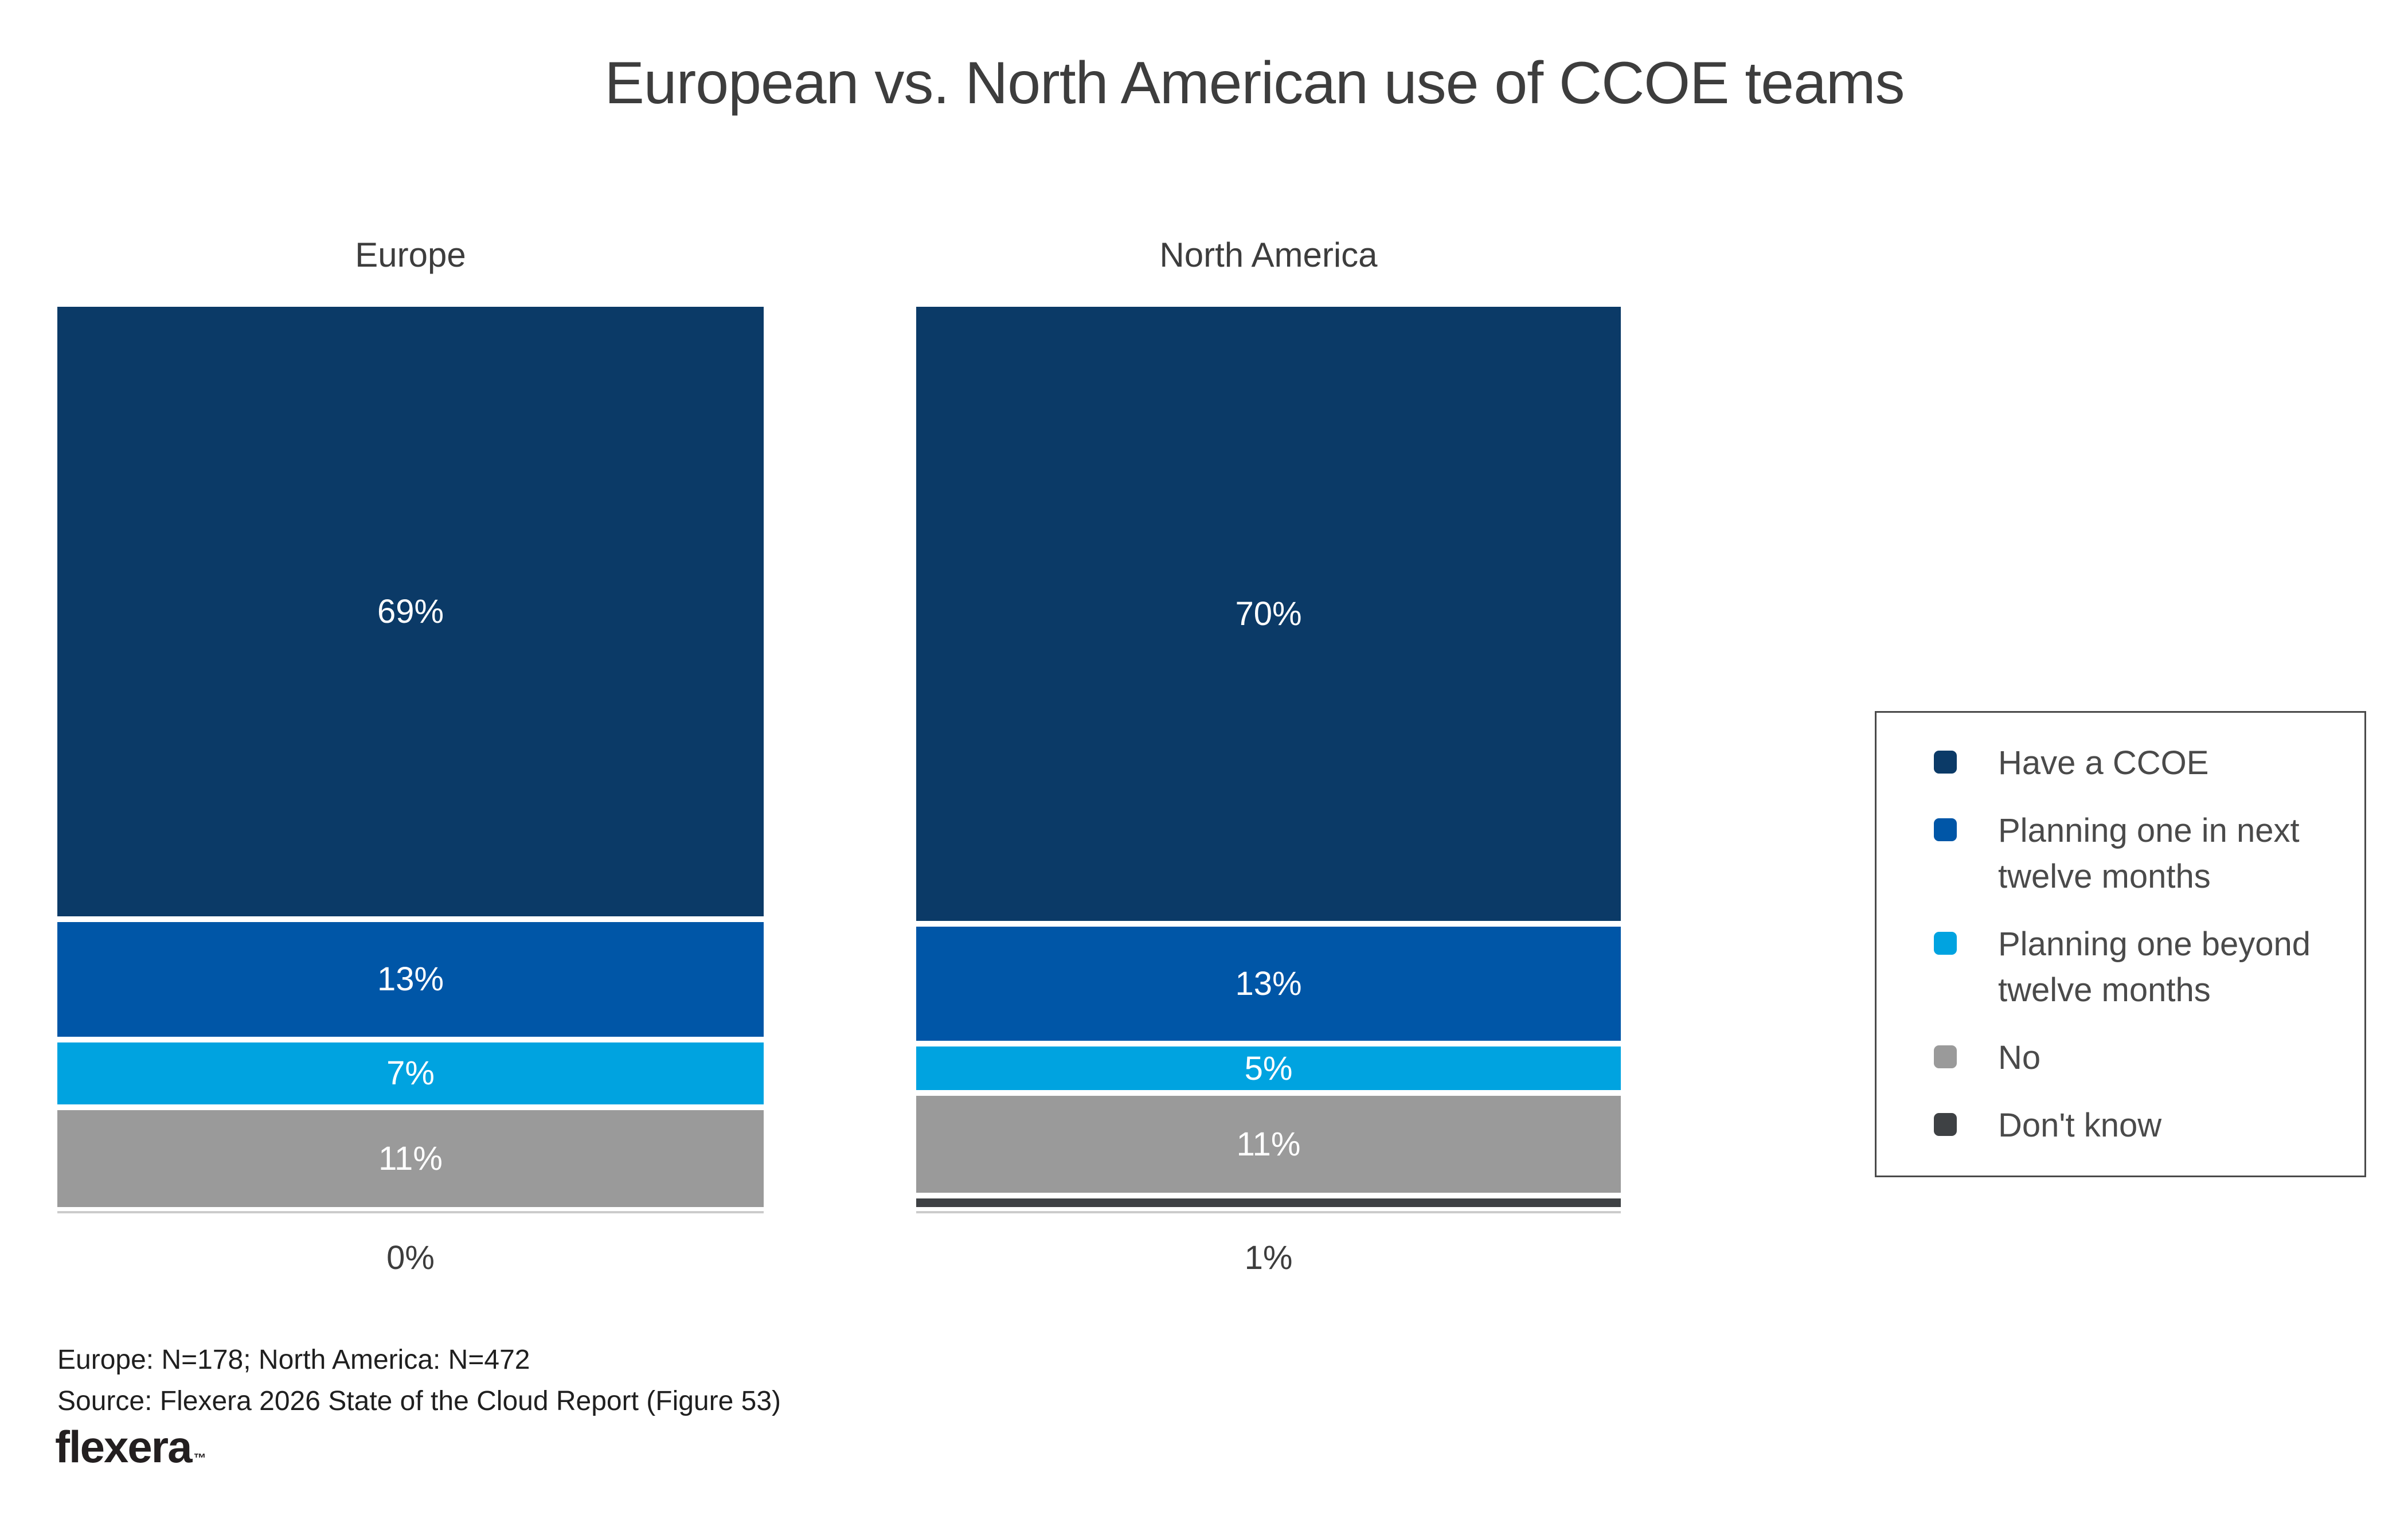 The height and width of the screenshot is (1519, 2408). I want to click on bar-segment-have-a-ccoe-north-america: 70%, so click(1268, 614).